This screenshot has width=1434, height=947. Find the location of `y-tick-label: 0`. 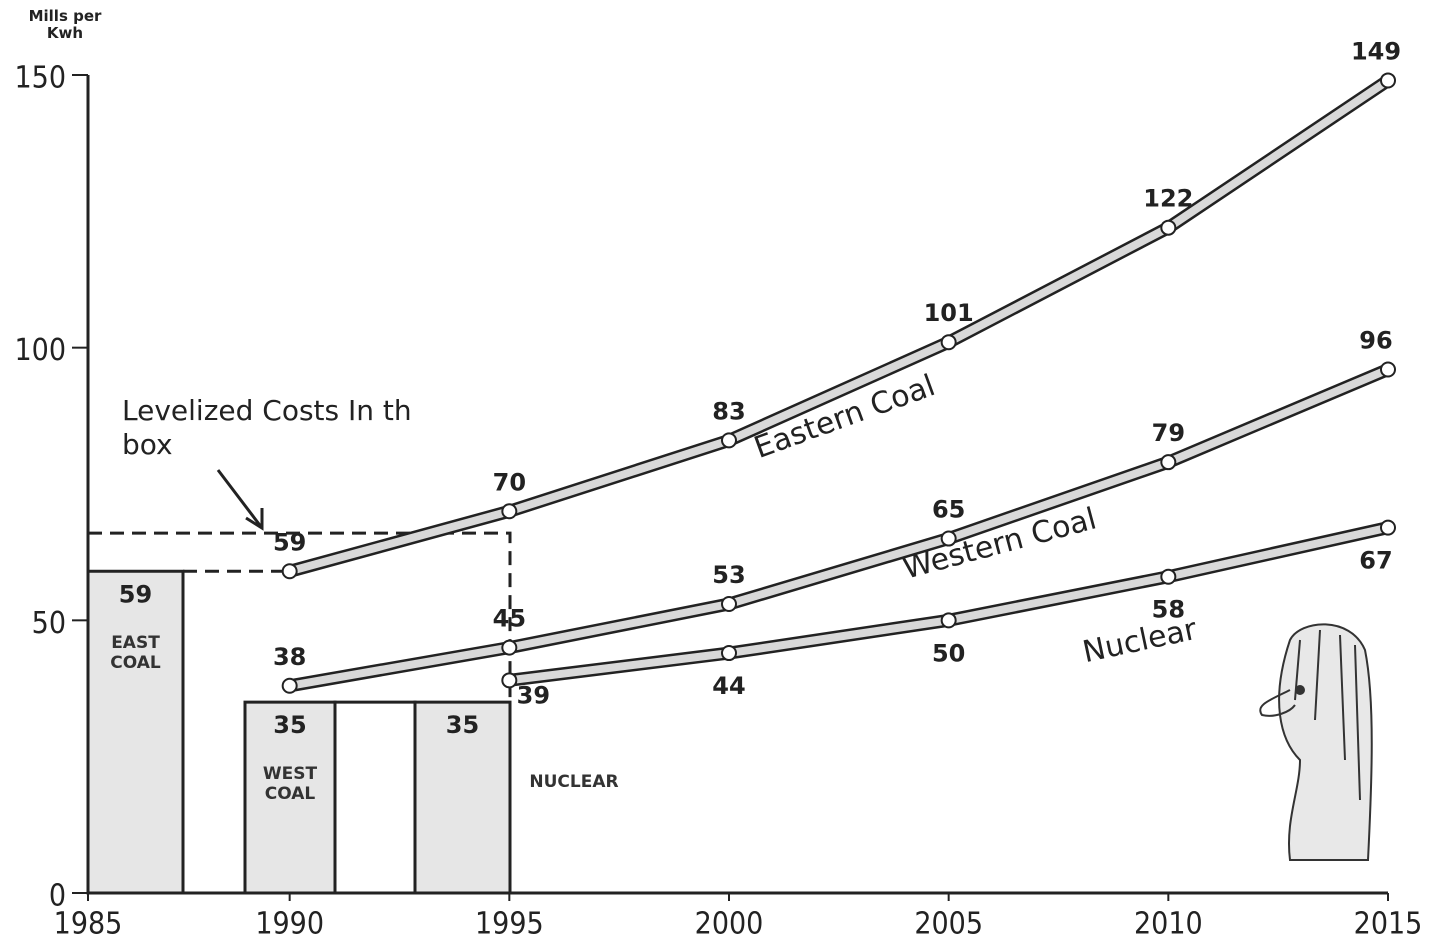

y-tick-label: 0 is located at coordinates (57, 896).